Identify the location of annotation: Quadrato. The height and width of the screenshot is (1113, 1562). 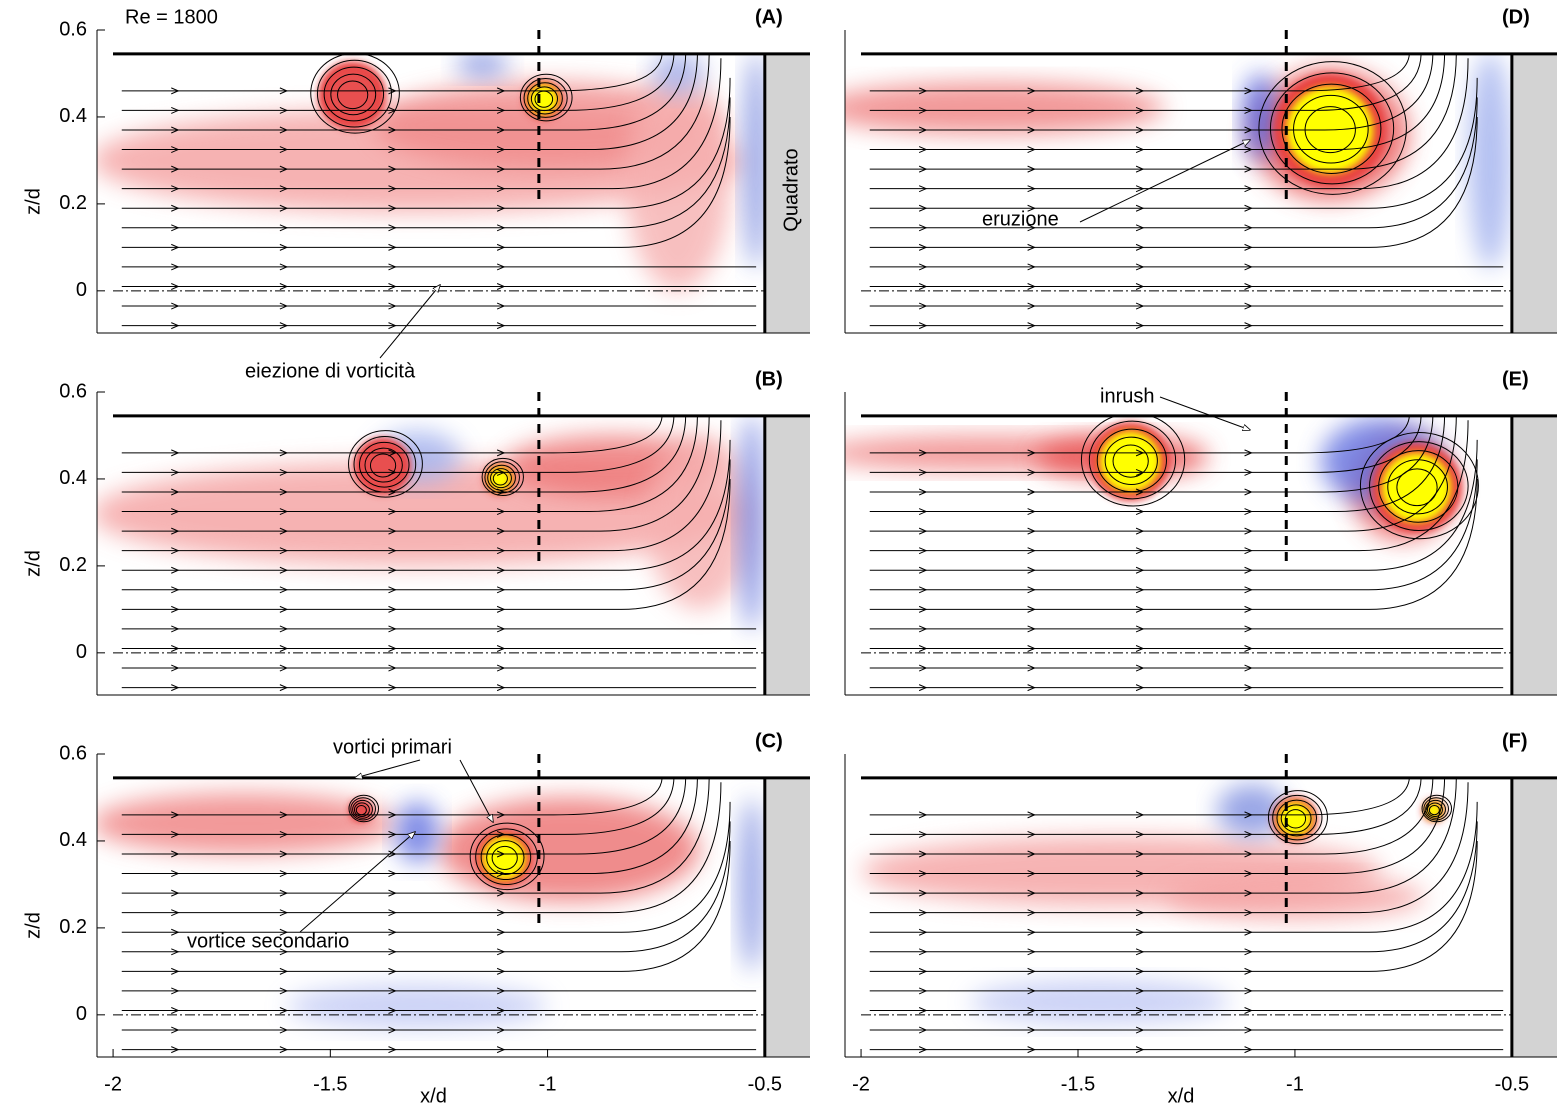
(791, 189).